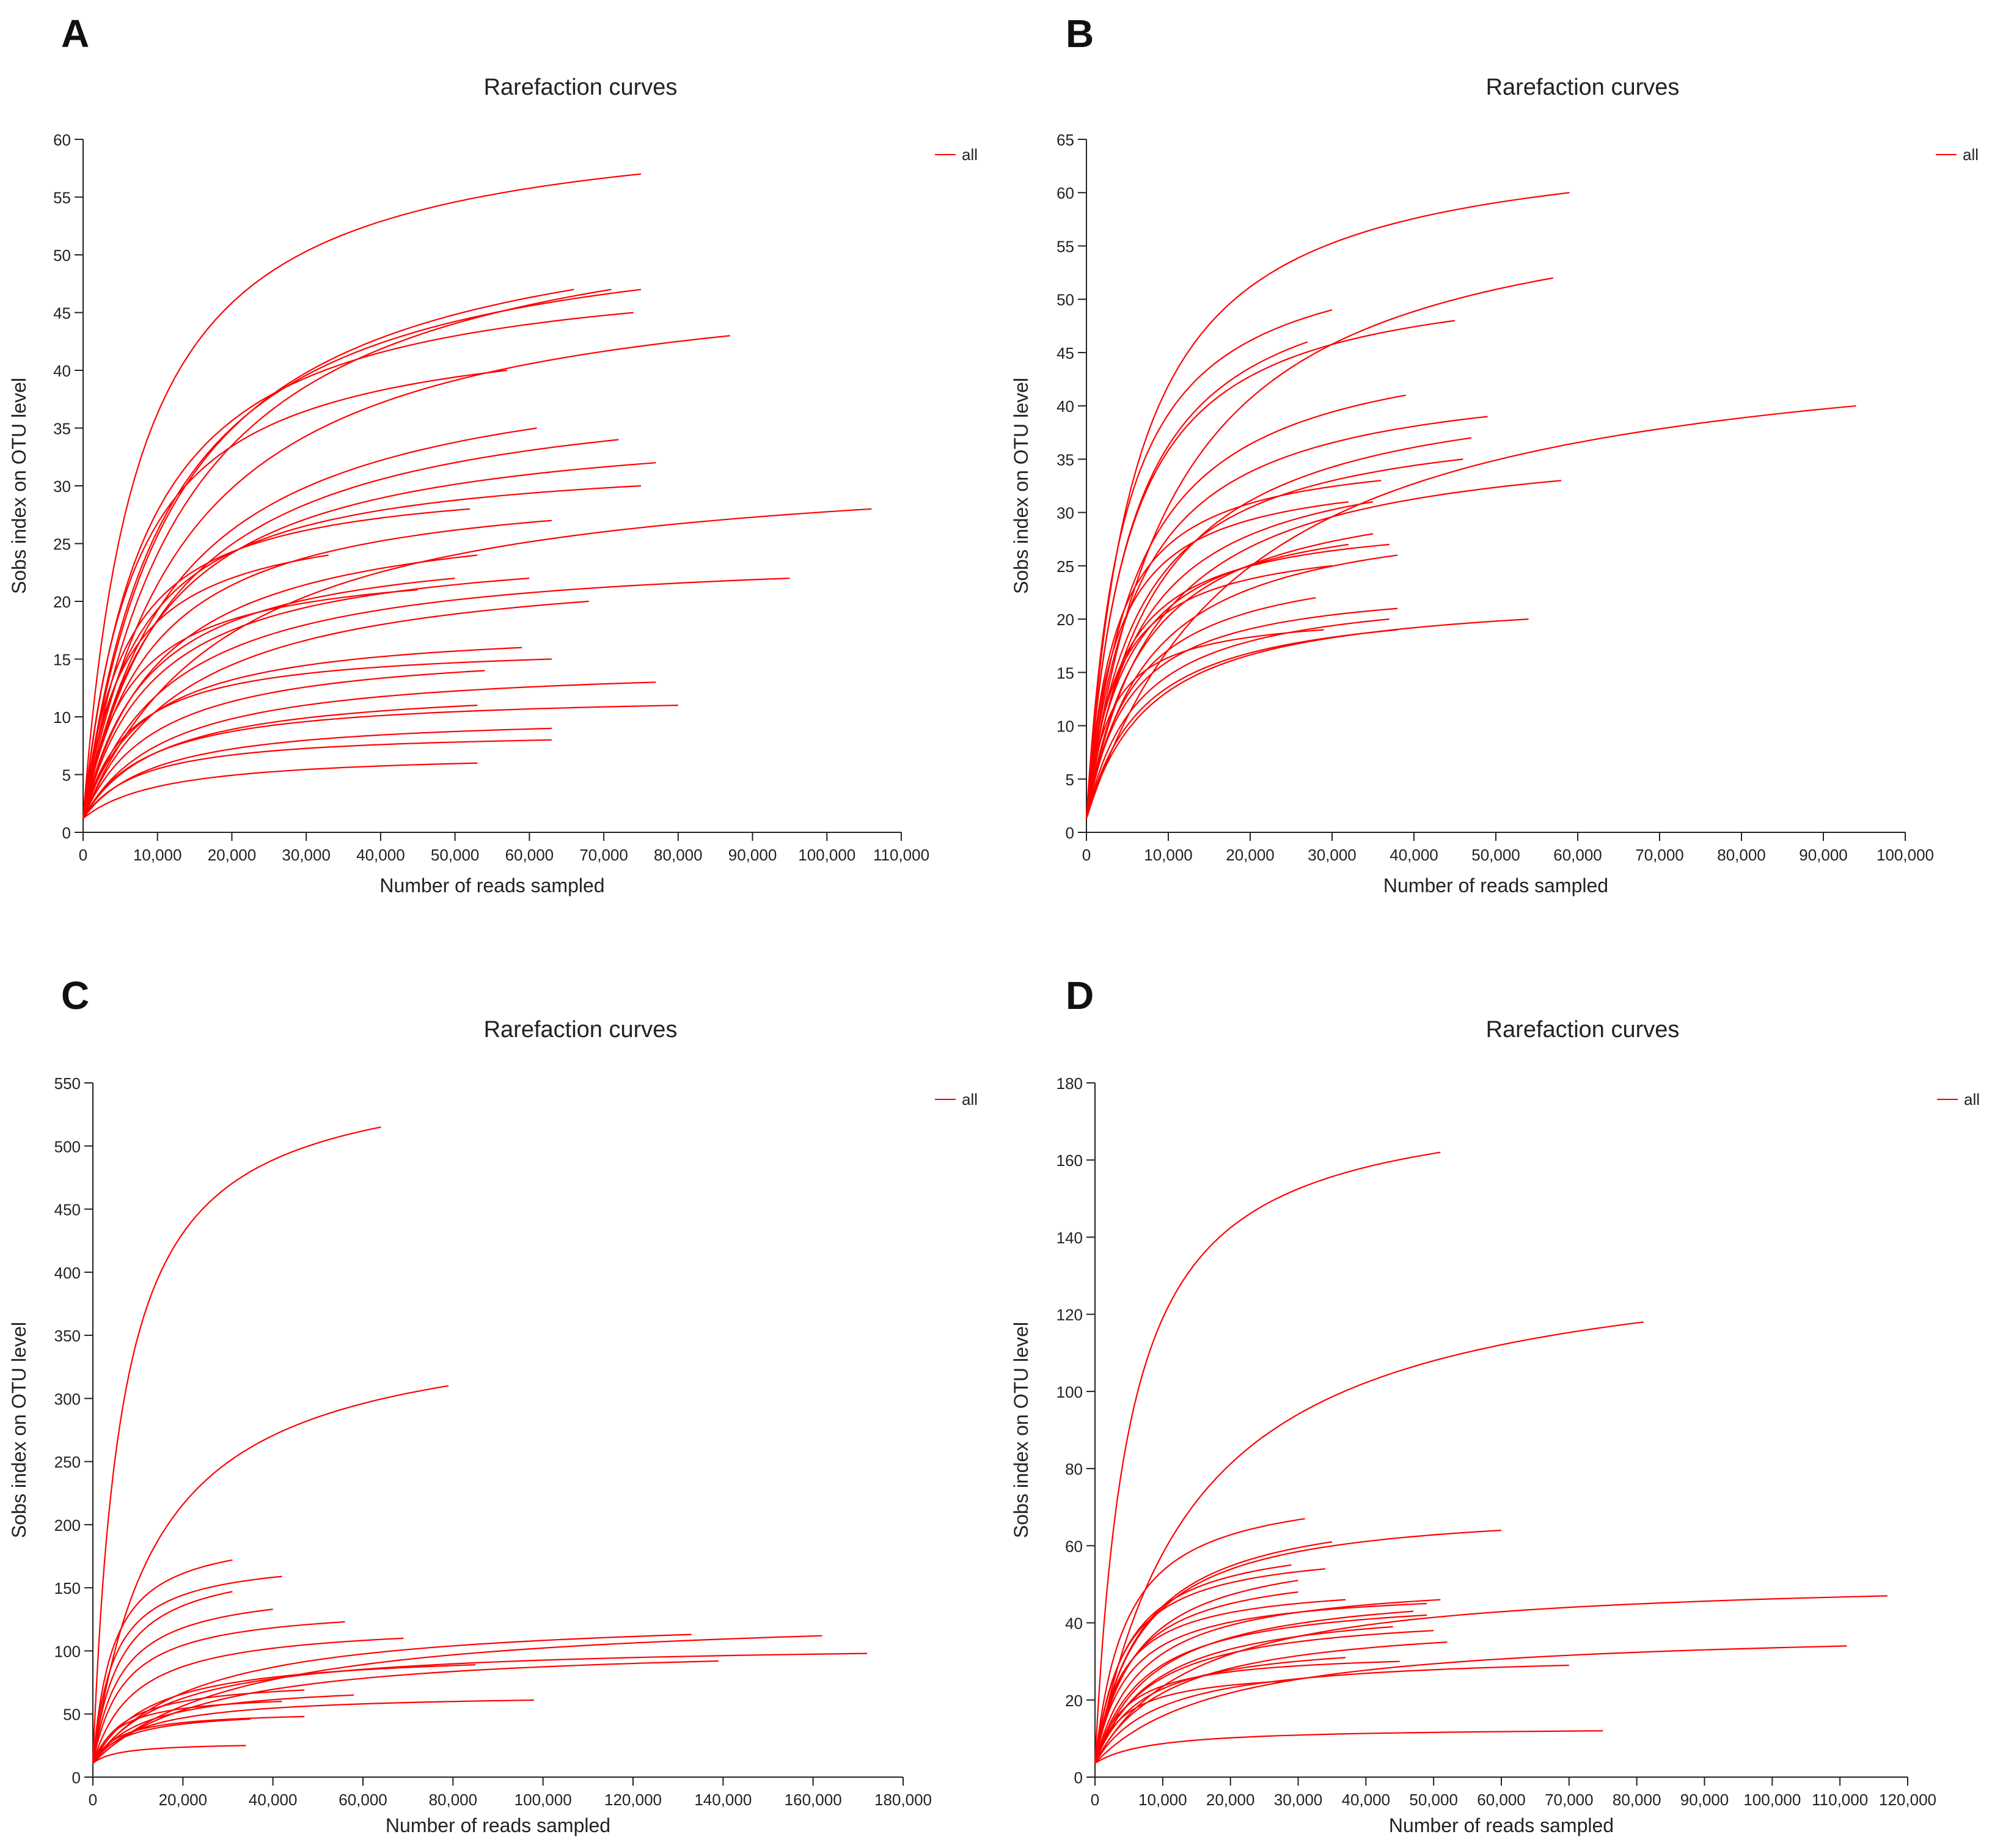  Describe the element at coordinates (1332, 855) in the screenshot. I see `chart-b-x-tick-label: 30,000` at that location.